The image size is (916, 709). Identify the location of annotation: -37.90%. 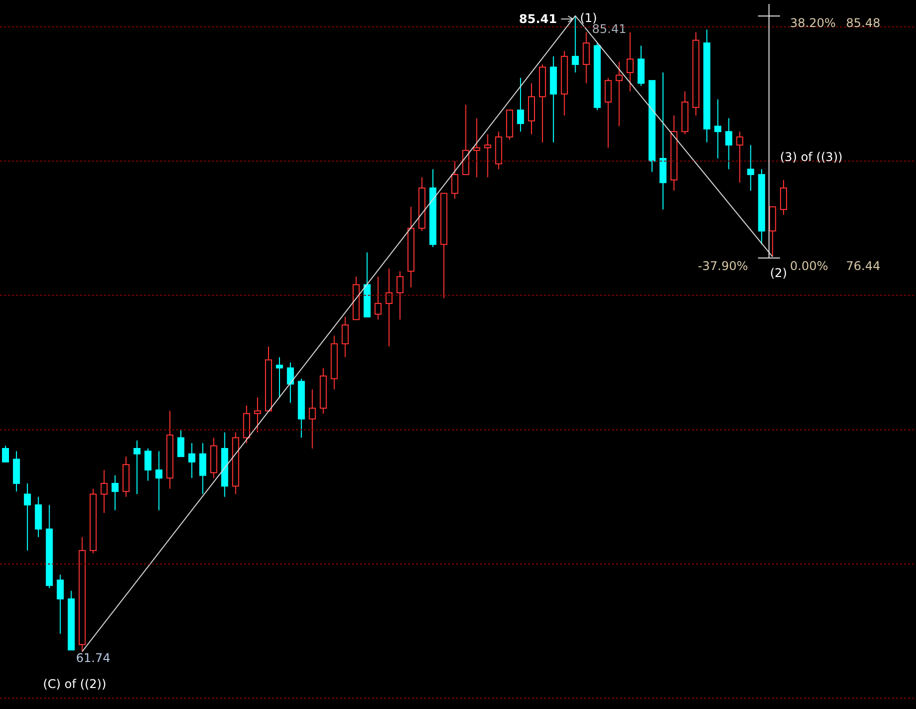
(723, 266).